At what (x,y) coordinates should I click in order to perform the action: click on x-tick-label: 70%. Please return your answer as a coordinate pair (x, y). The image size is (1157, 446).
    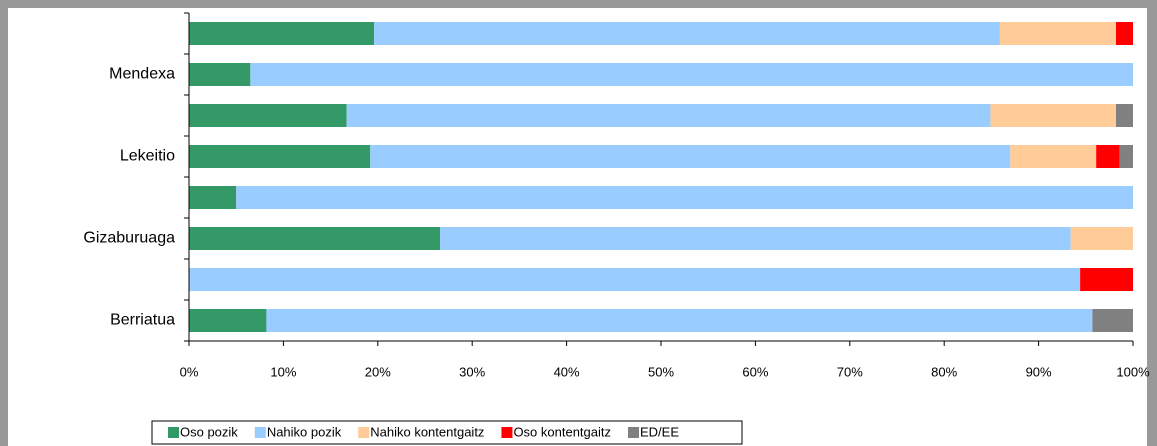
    Looking at the image, I should click on (850, 371).